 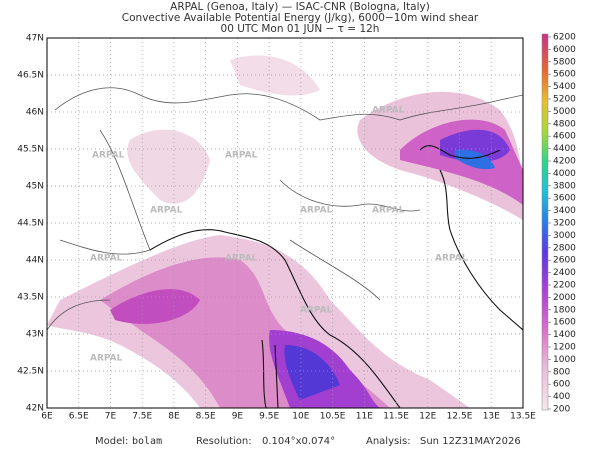 What do you see at coordinates (147, 441) in the screenshot?
I see `footer-value: bolam` at bounding box center [147, 441].